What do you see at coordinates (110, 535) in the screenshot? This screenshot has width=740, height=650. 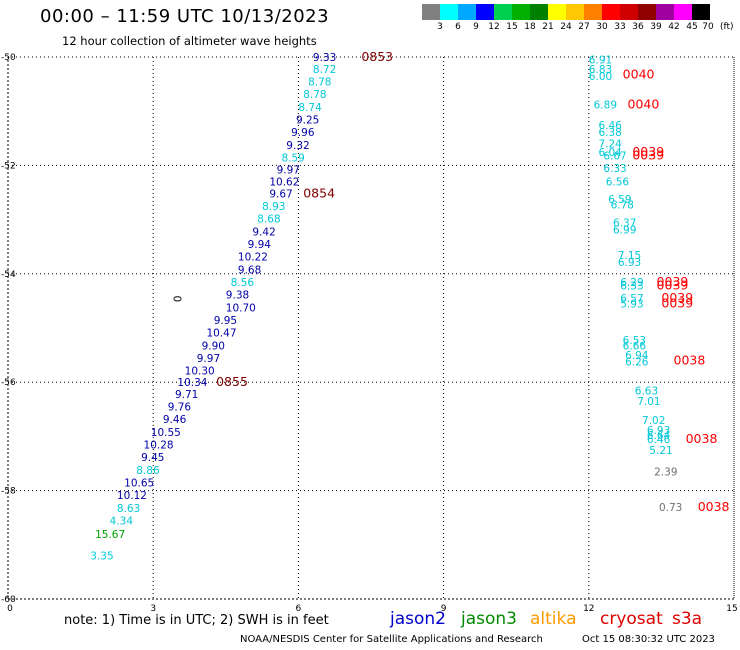 I see `wave-height-label: 15.67` at bounding box center [110, 535].